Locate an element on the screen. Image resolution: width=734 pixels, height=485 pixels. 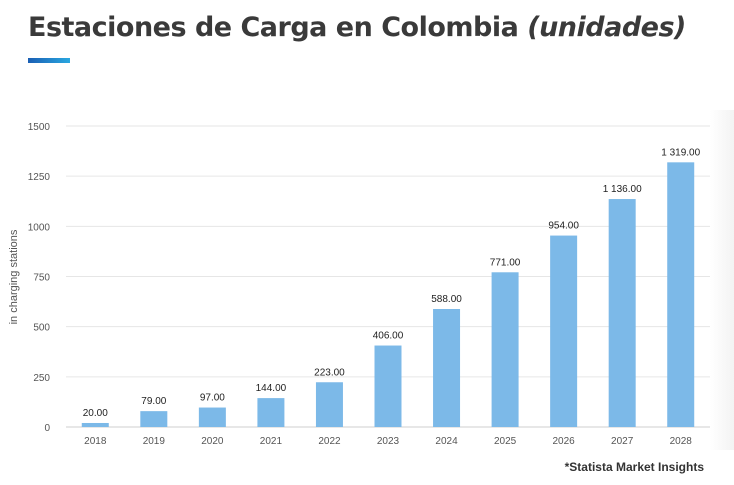
edge-shade is located at coordinates (722, 280).